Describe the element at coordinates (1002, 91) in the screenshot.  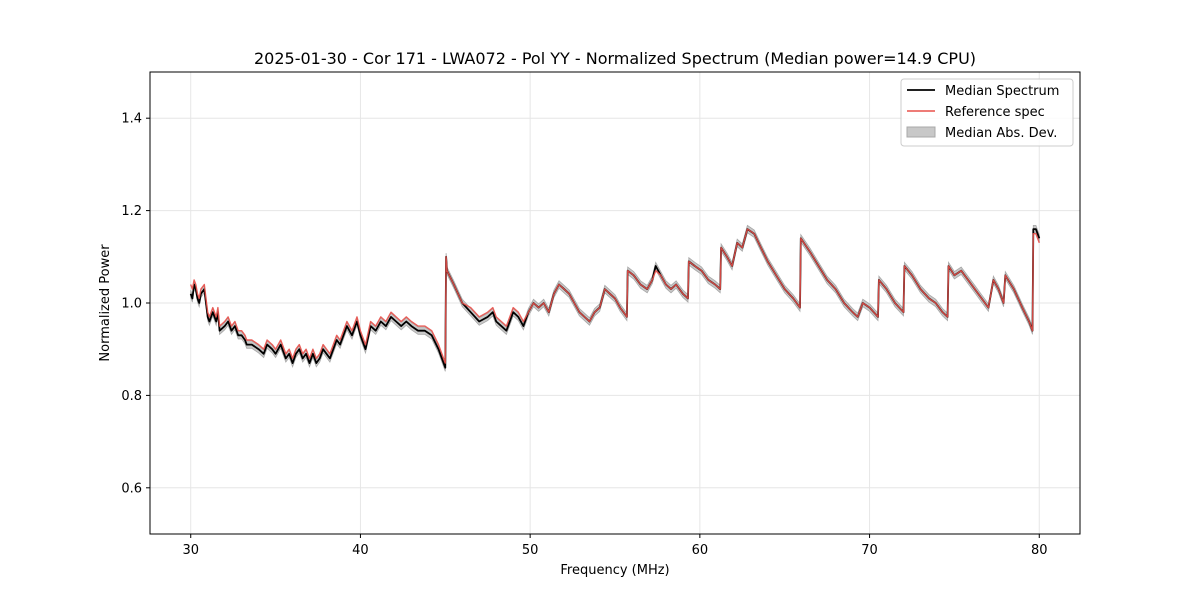
I see `legend-median-label: Median Spectrum` at that location.